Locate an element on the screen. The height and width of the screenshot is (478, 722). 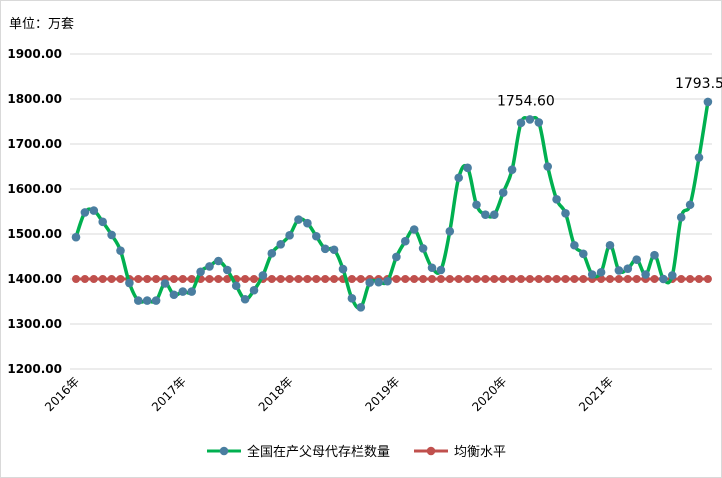
data-label: 1754.60 is located at coordinates (526, 101).